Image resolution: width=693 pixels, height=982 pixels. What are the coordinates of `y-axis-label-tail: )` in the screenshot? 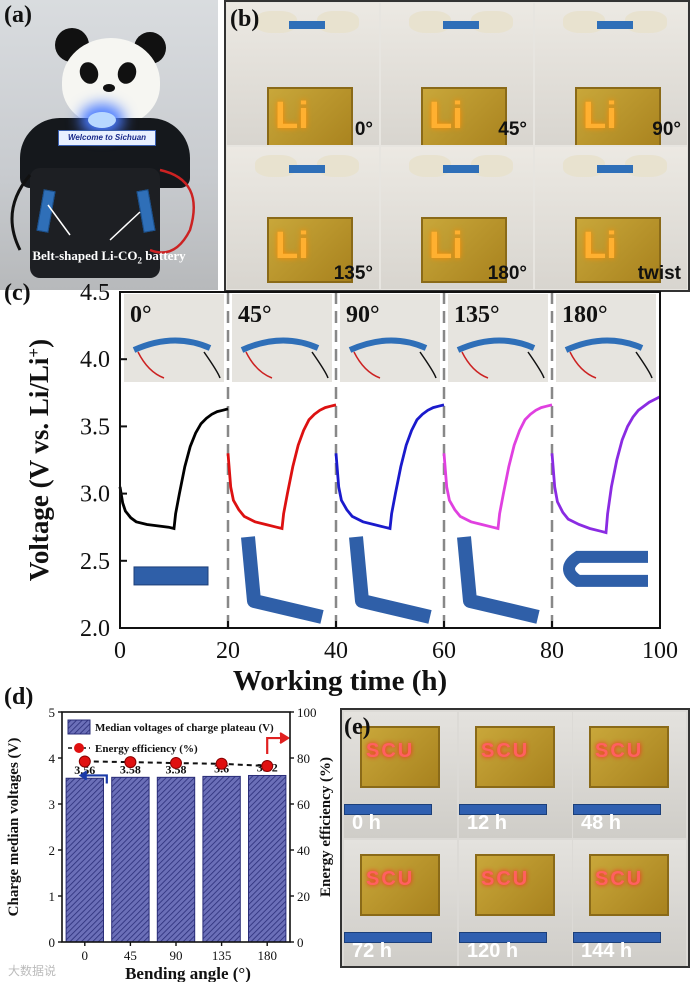 It's located at (39, 343).